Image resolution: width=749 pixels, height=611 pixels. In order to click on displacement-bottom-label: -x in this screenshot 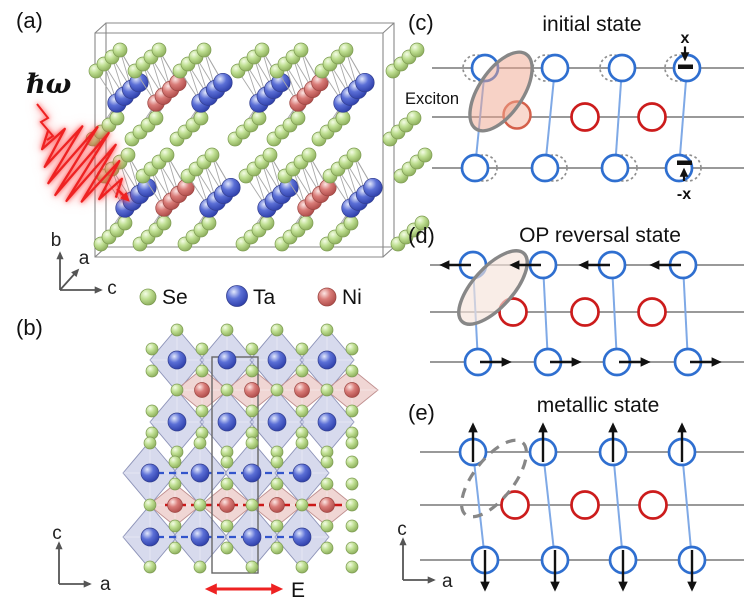, I will do `click(684, 194)`.